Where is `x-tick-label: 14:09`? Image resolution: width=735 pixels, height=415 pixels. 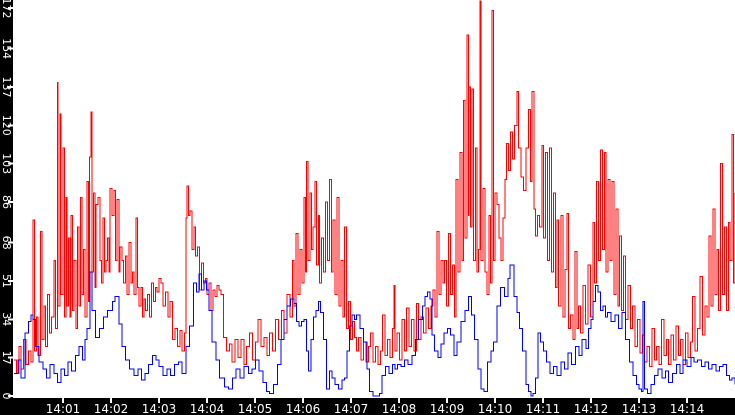 x-tick-label: 14:09 is located at coordinates (447, 408).